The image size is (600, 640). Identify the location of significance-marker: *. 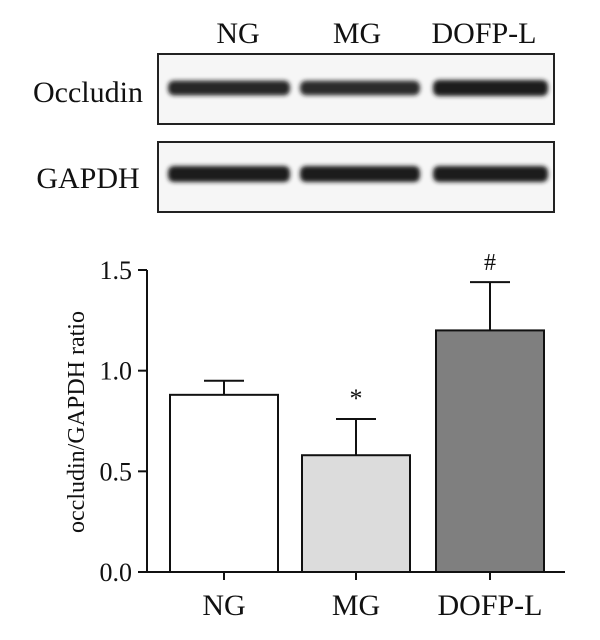
(356, 398).